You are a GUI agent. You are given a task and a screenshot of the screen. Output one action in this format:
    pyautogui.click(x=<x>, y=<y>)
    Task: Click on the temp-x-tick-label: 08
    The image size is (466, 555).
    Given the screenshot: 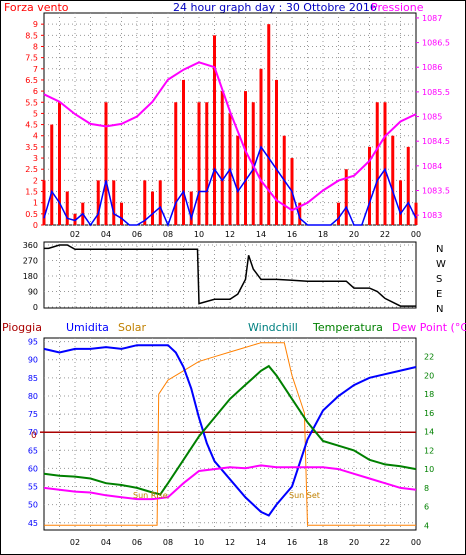 What is the action you would take?
    pyautogui.click(x=168, y=542)
    